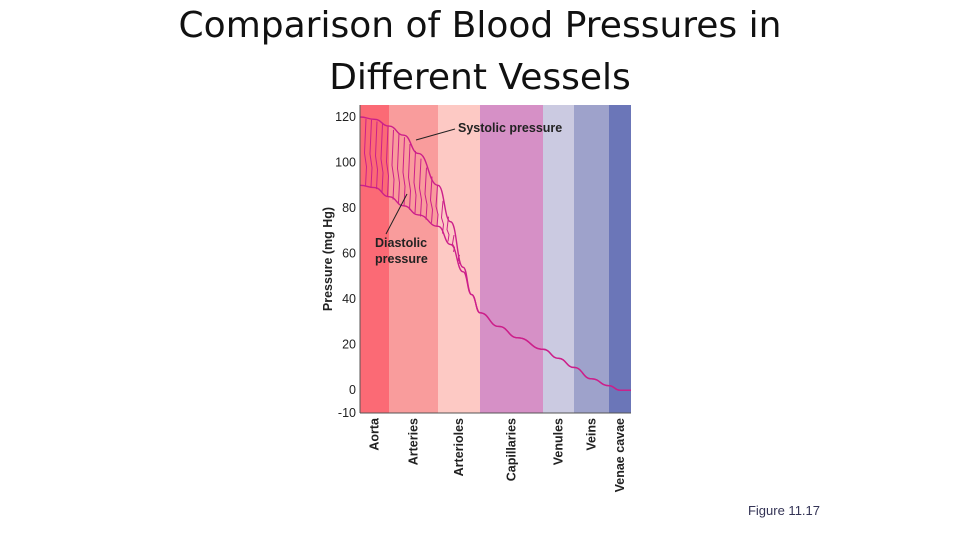  I want to click on slide-title-line-2: Different Vessels, so click(480, 77).